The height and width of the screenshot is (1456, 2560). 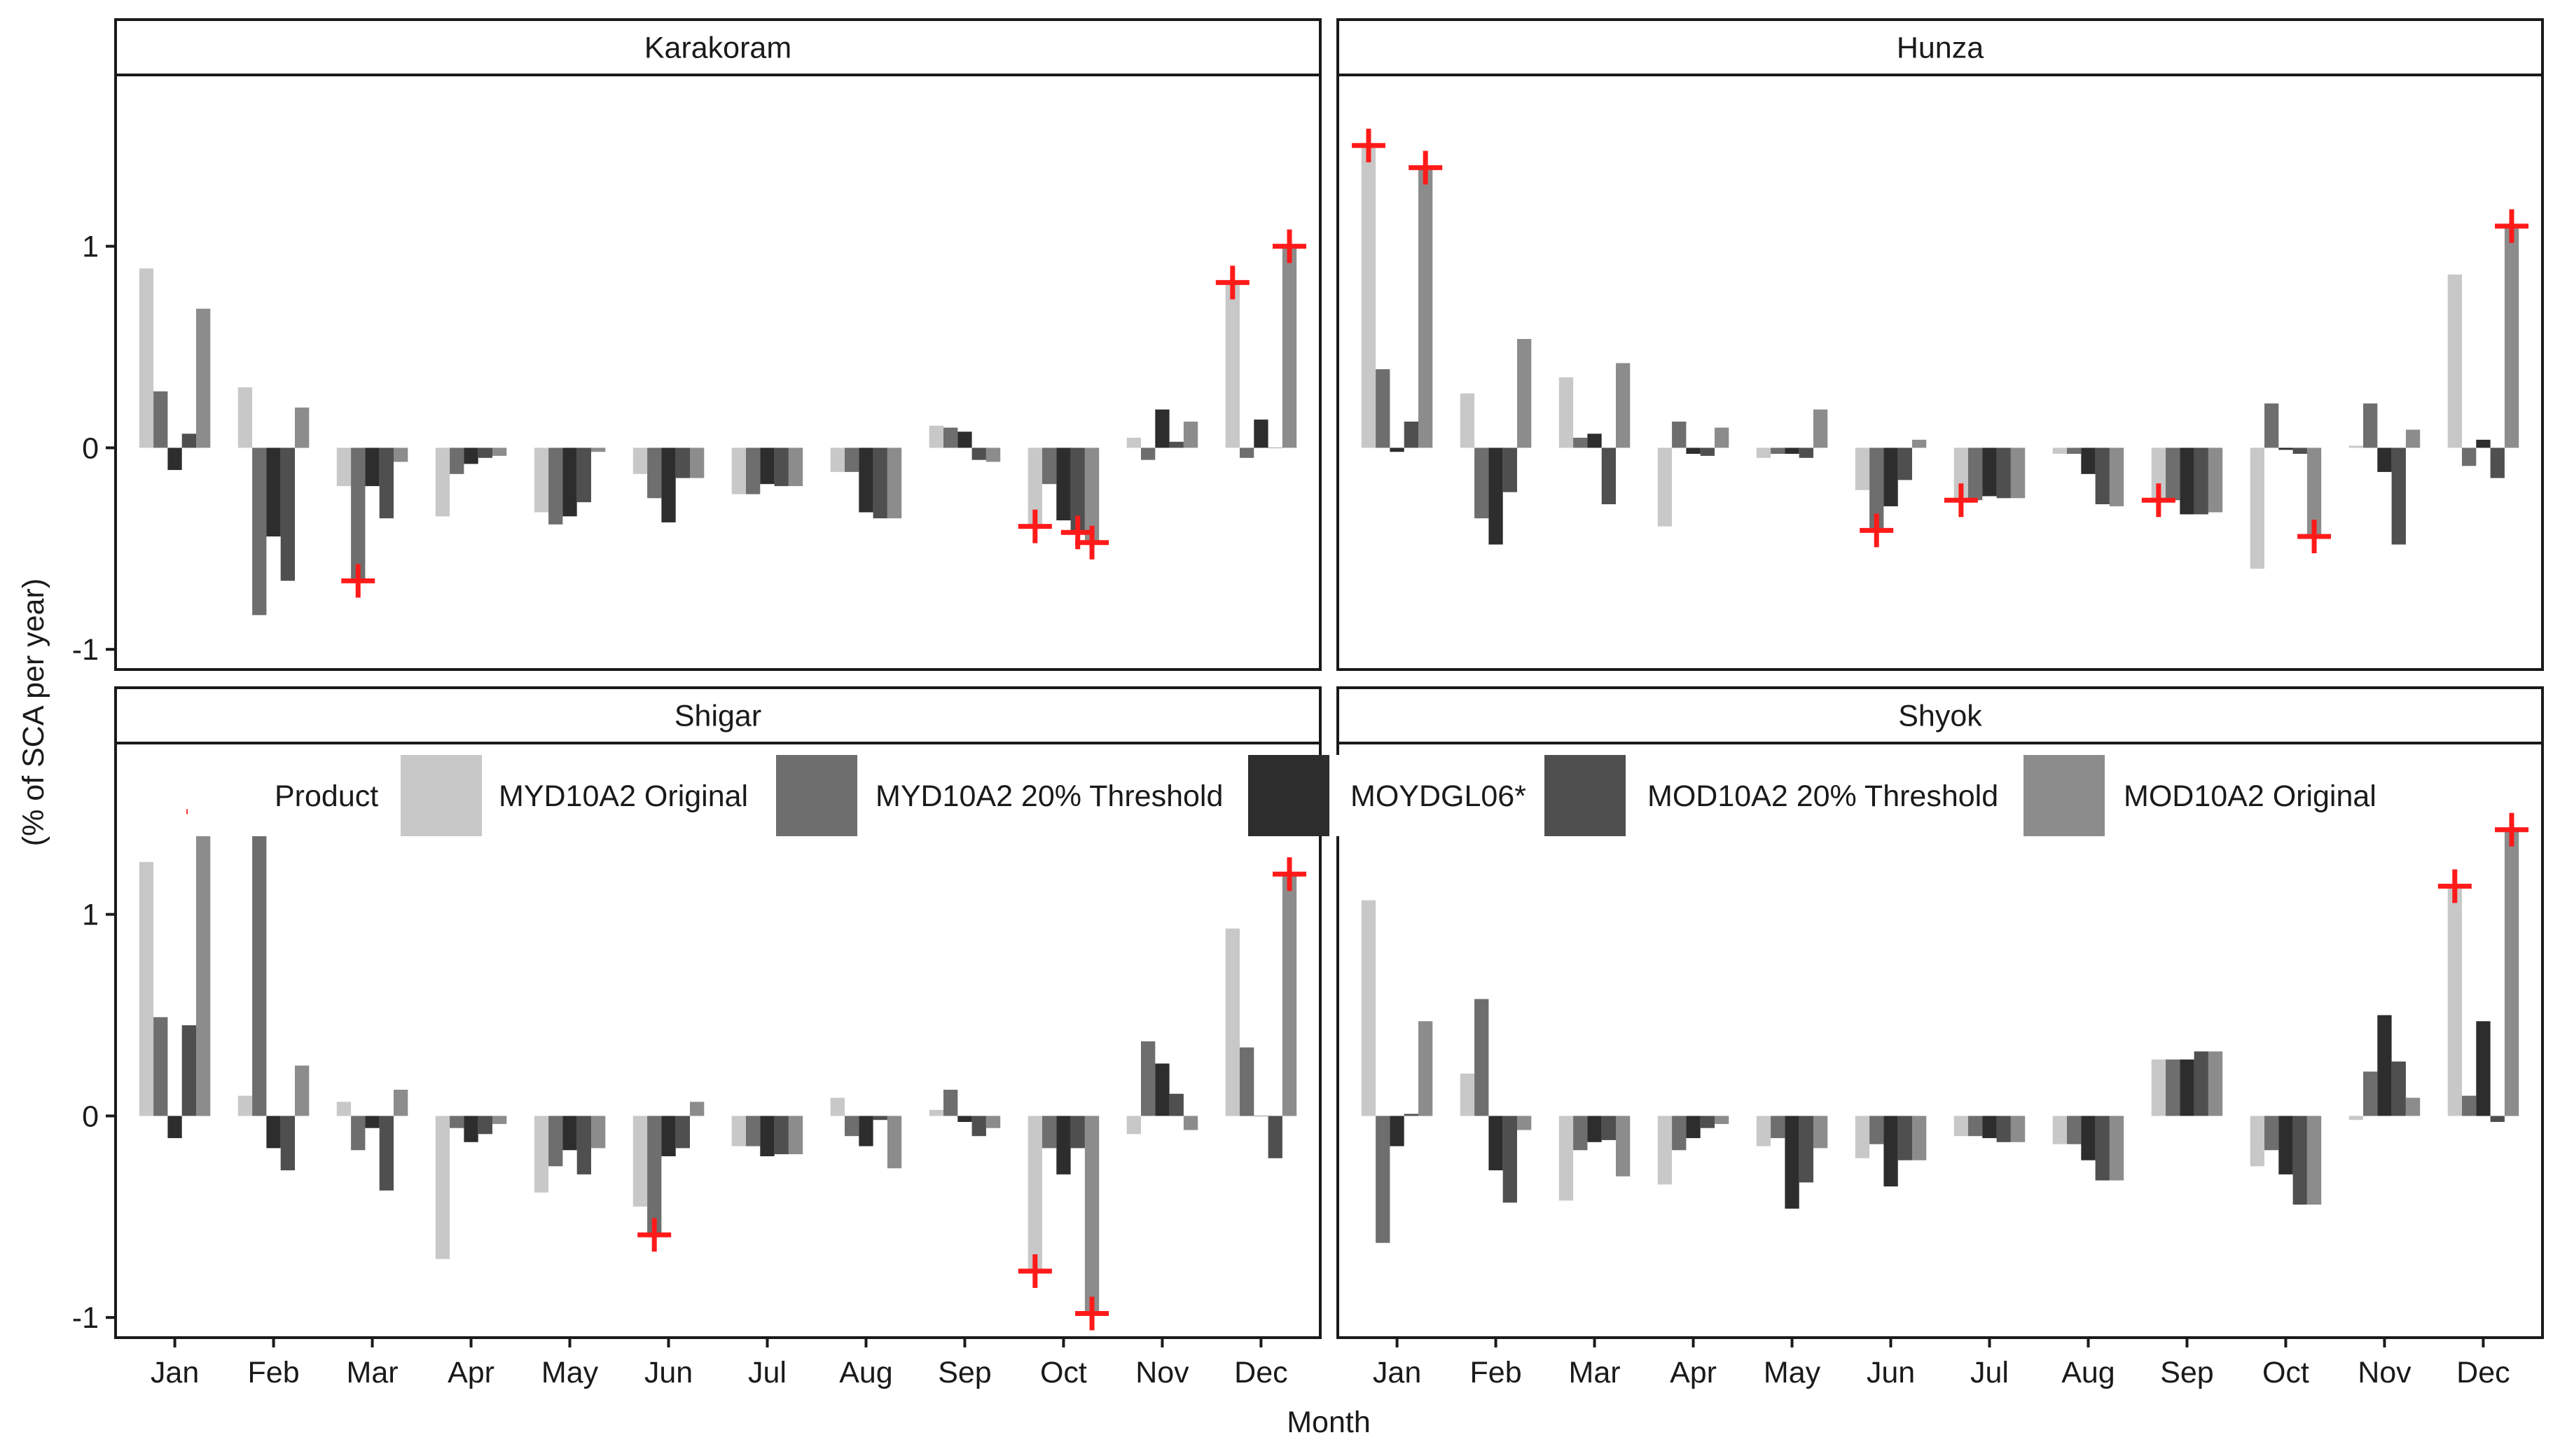 I want to click on x-tick-label: Feb, so click(x=274, y=1373).